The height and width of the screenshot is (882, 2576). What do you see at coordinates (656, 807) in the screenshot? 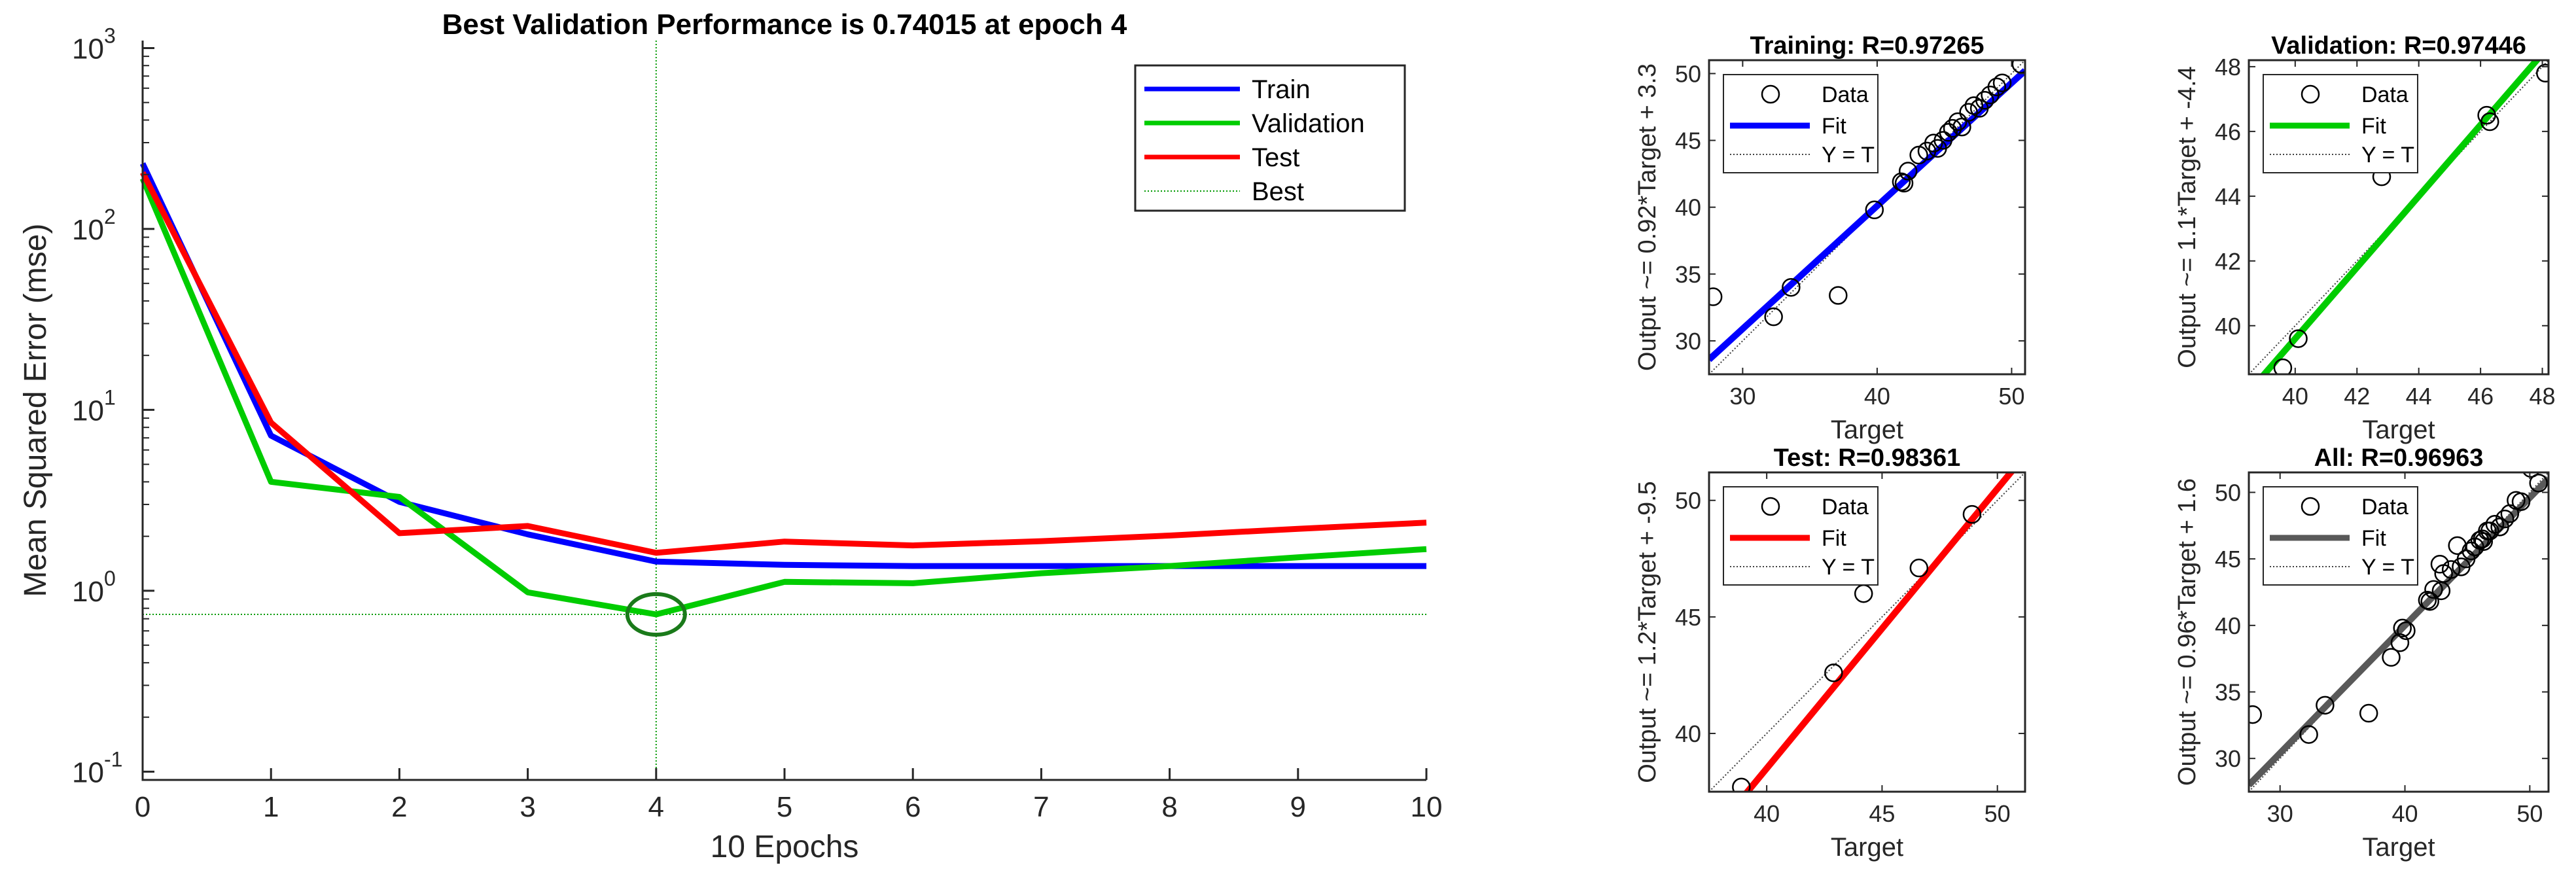
I see `x-tick-label: 4` at bounding box center [656, 807].